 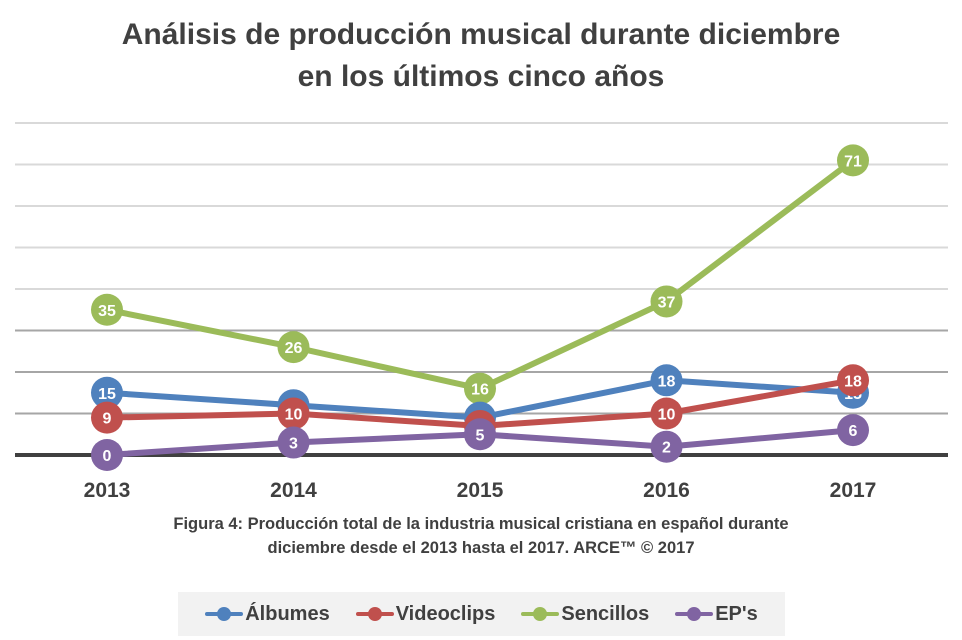 I want to click on data-label: 2, so click(x=666, y=448).